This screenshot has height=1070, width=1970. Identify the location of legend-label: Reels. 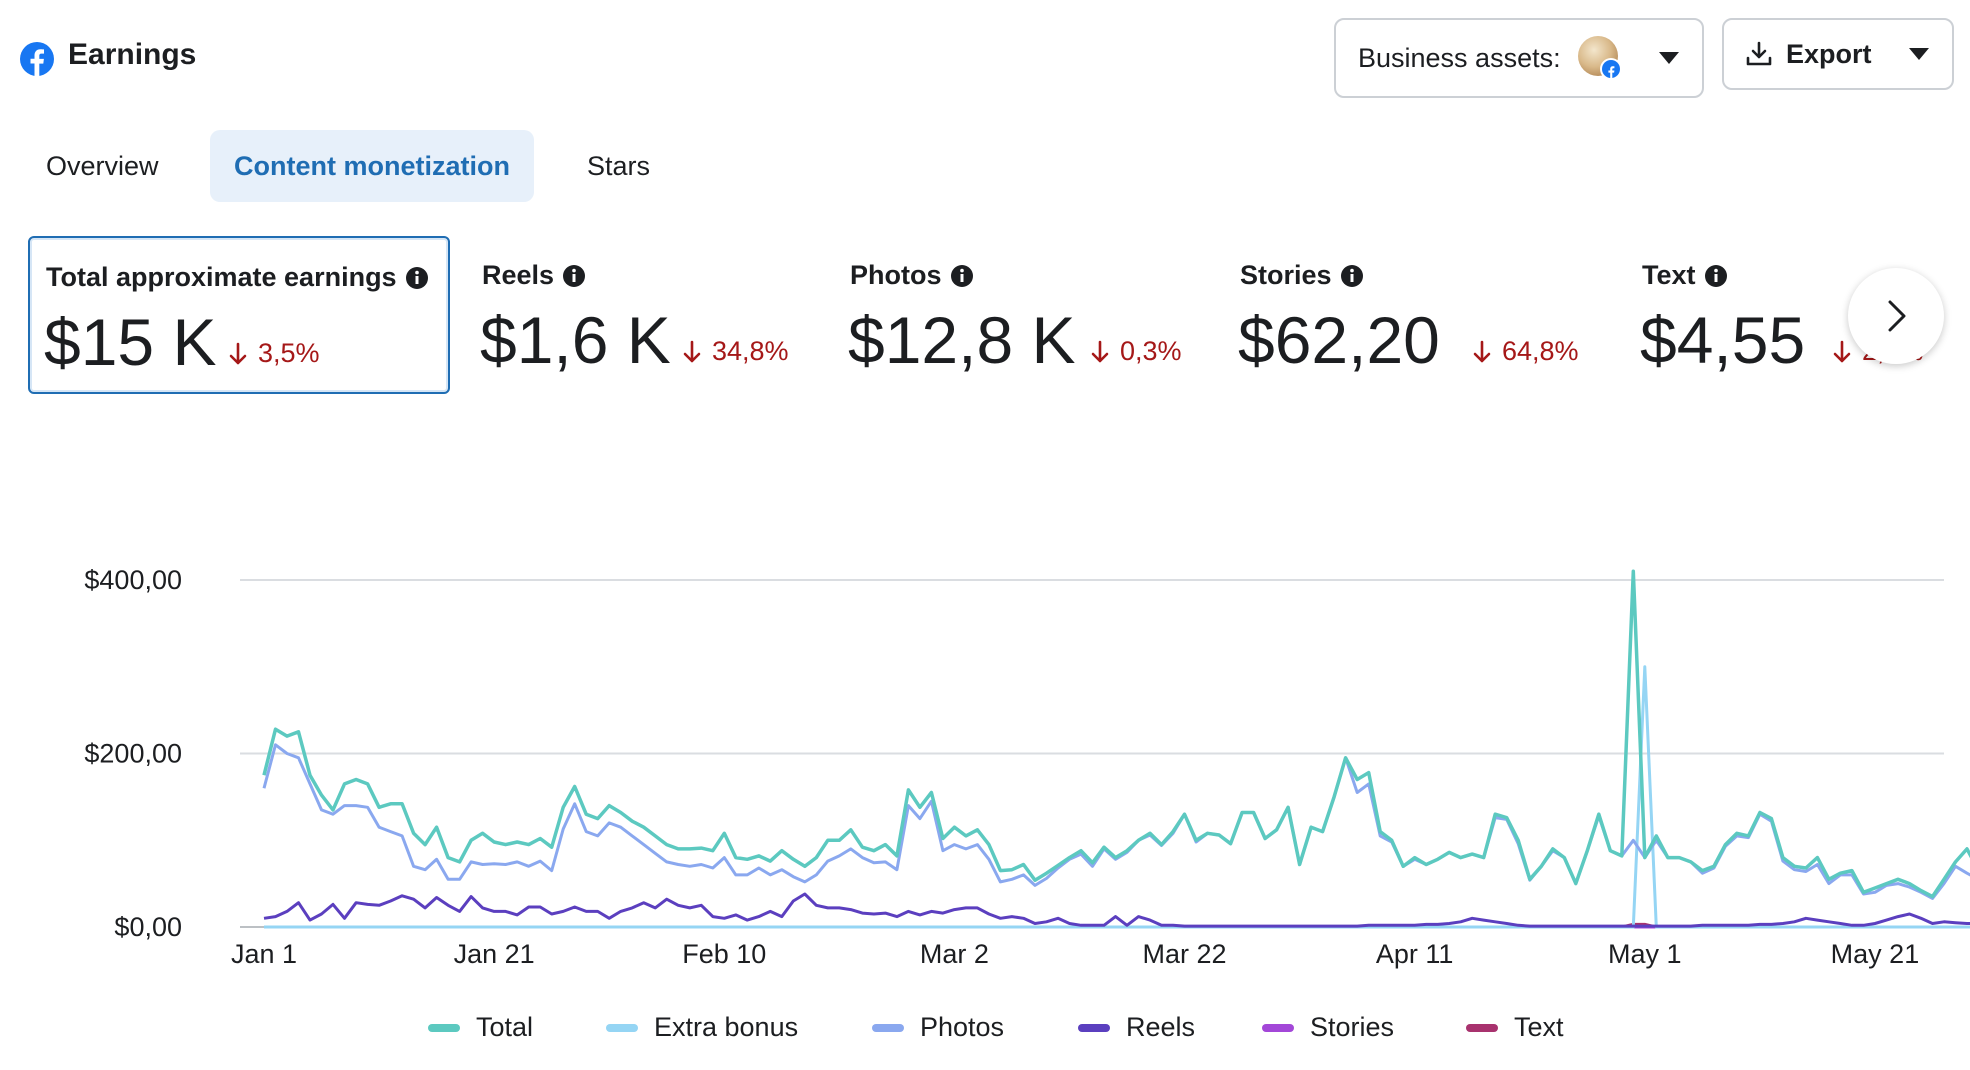
(1161, 1027).